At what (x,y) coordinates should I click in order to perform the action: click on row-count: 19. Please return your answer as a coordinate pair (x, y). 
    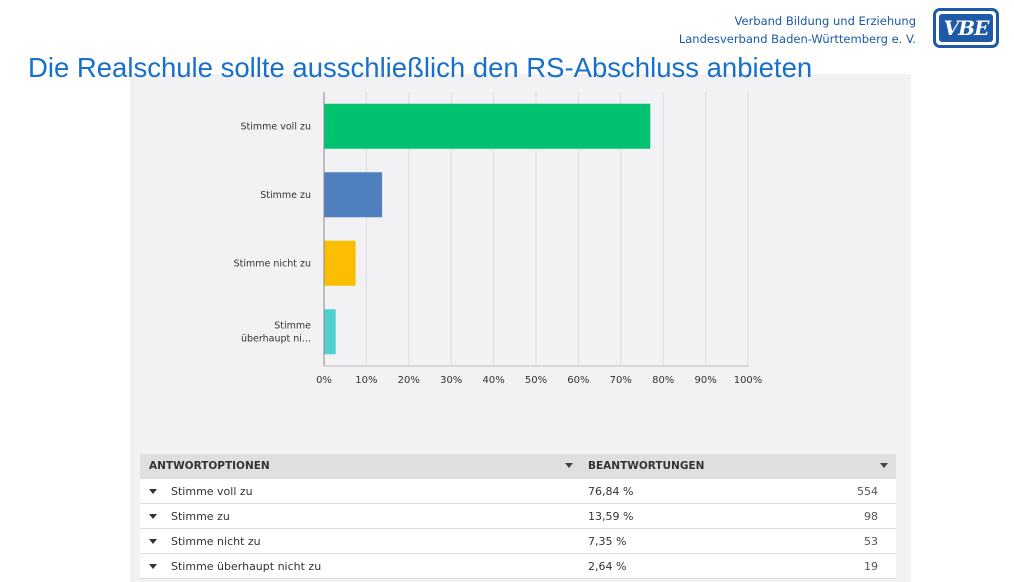
    Looking at the image, I should click on (871, 566).